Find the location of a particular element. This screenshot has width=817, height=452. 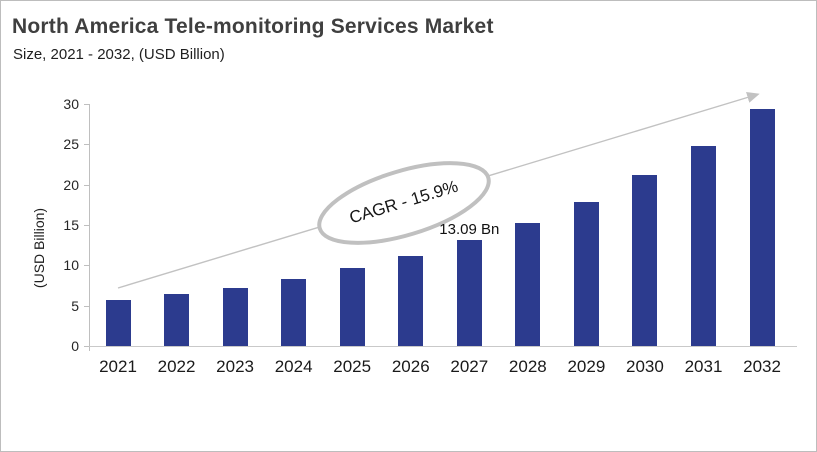

bar-2029 is located at coordinates (586, 273).